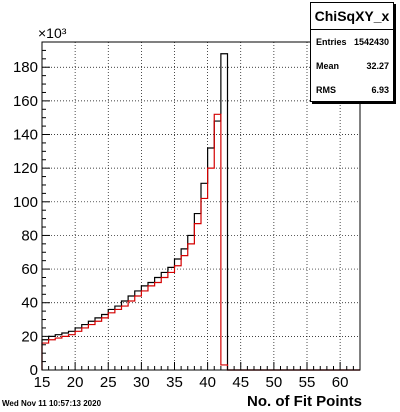  I want to click on x-tick-label: 50, so click(274, 382).